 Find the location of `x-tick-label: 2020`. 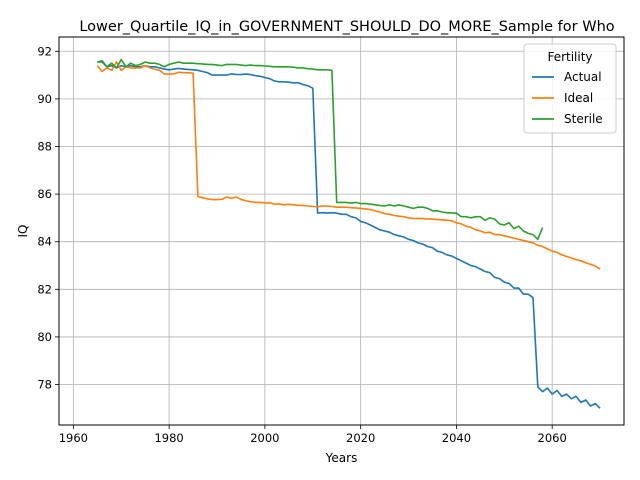

x-tick-label: 2020 is located at coordinates (360, 438).